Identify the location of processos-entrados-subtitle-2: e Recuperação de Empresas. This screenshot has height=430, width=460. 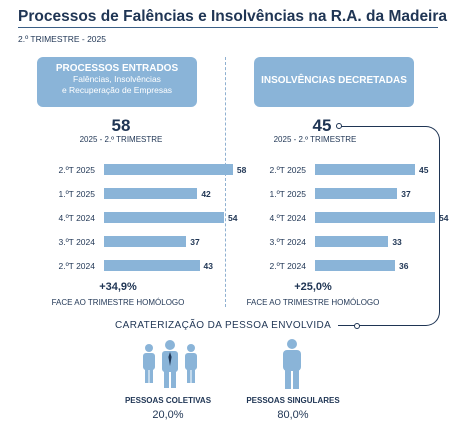
(117, 90).